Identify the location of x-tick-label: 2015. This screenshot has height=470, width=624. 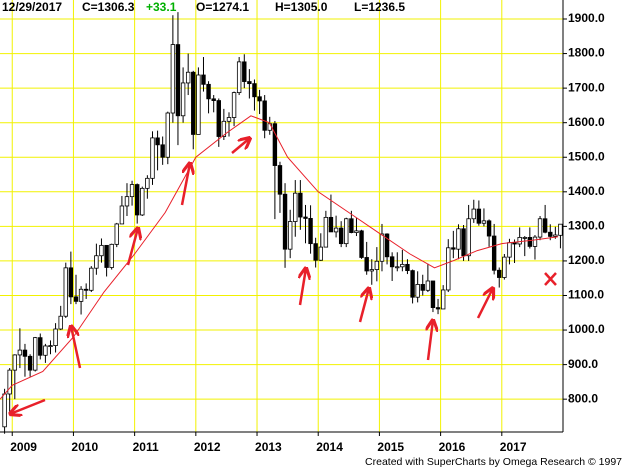
(390, 447).